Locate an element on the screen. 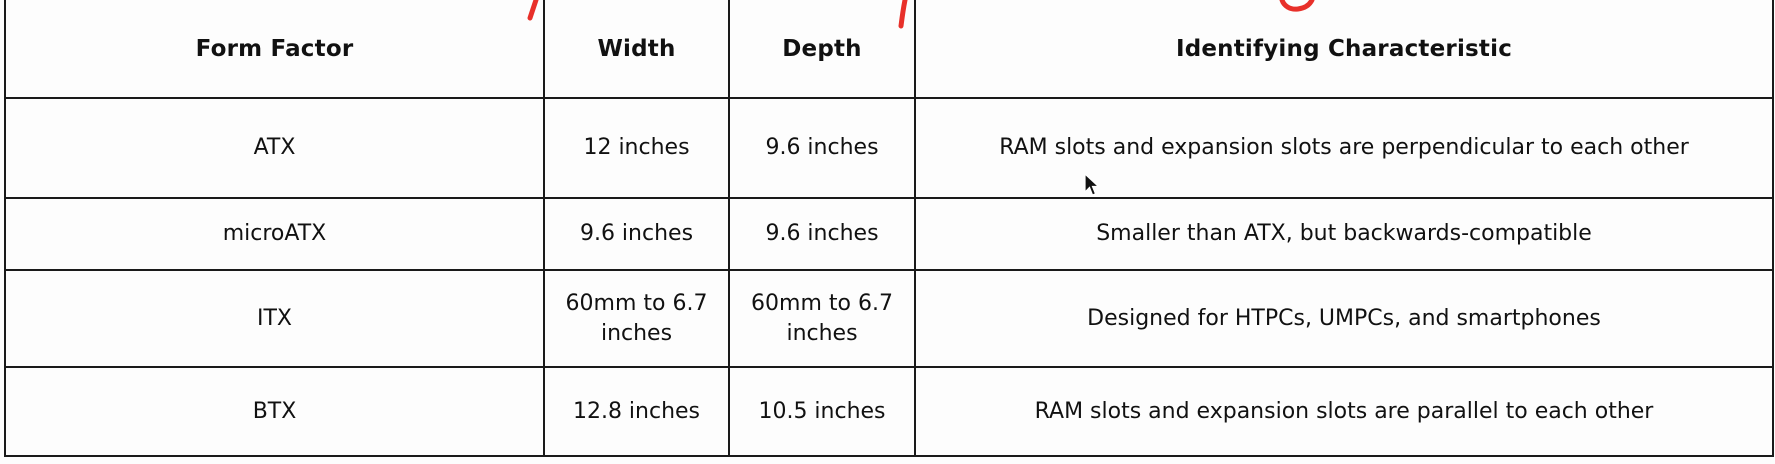  cell-form-factor: ATX is located at coordinates (274, 148).